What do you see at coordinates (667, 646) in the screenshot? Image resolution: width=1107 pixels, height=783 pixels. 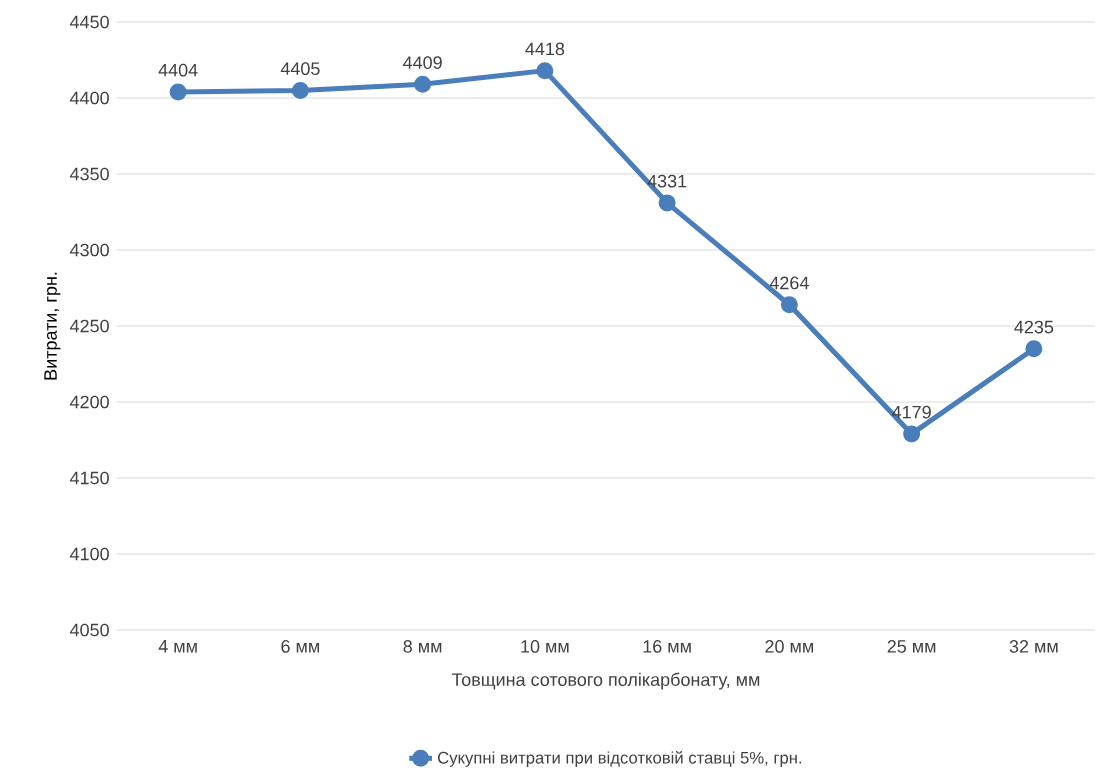 I see `x-tick-label: 16 мм` at bounding box center [667, 646].